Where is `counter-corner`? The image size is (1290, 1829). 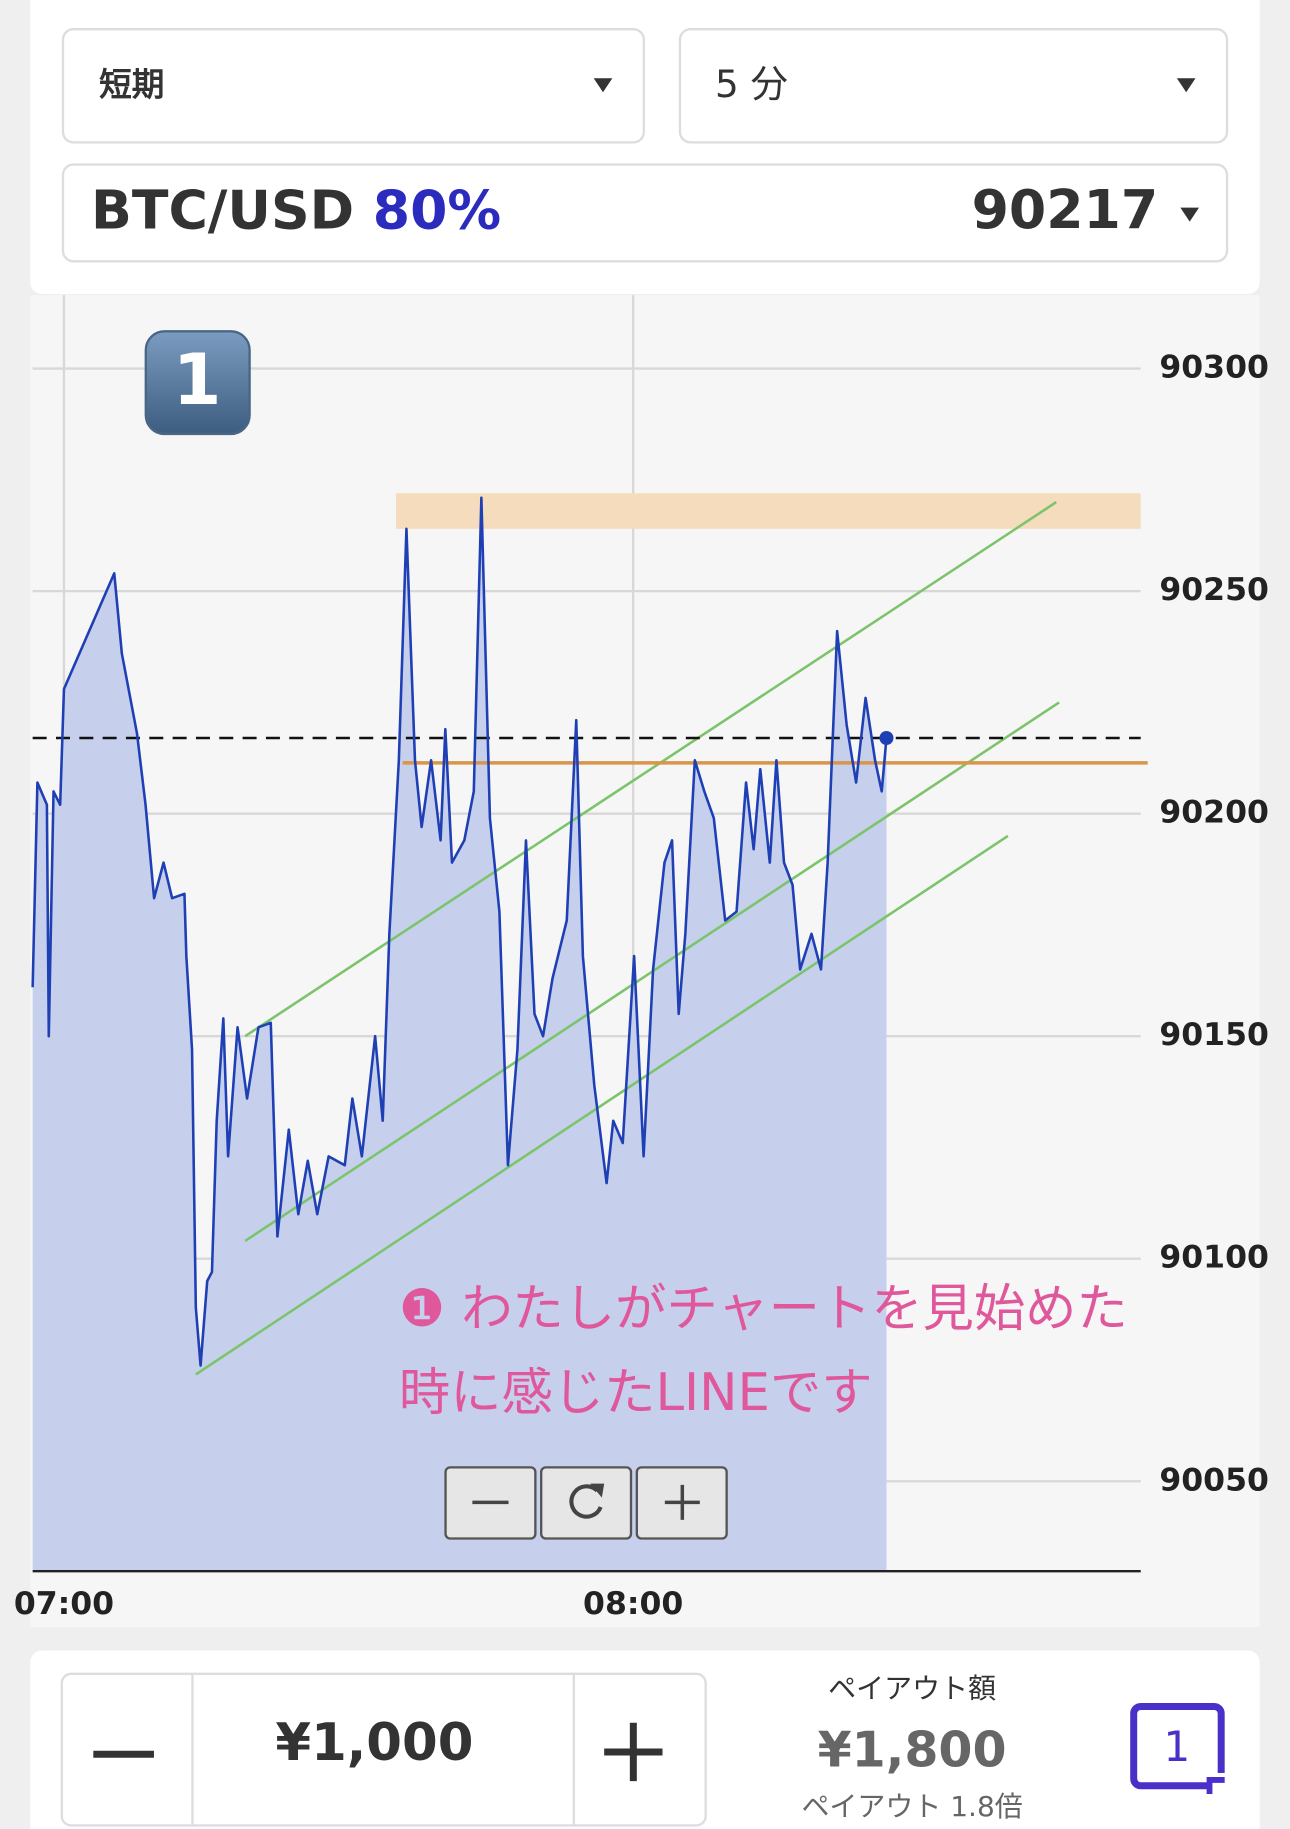 counter-corner is located at coordinates (1215, 1785).